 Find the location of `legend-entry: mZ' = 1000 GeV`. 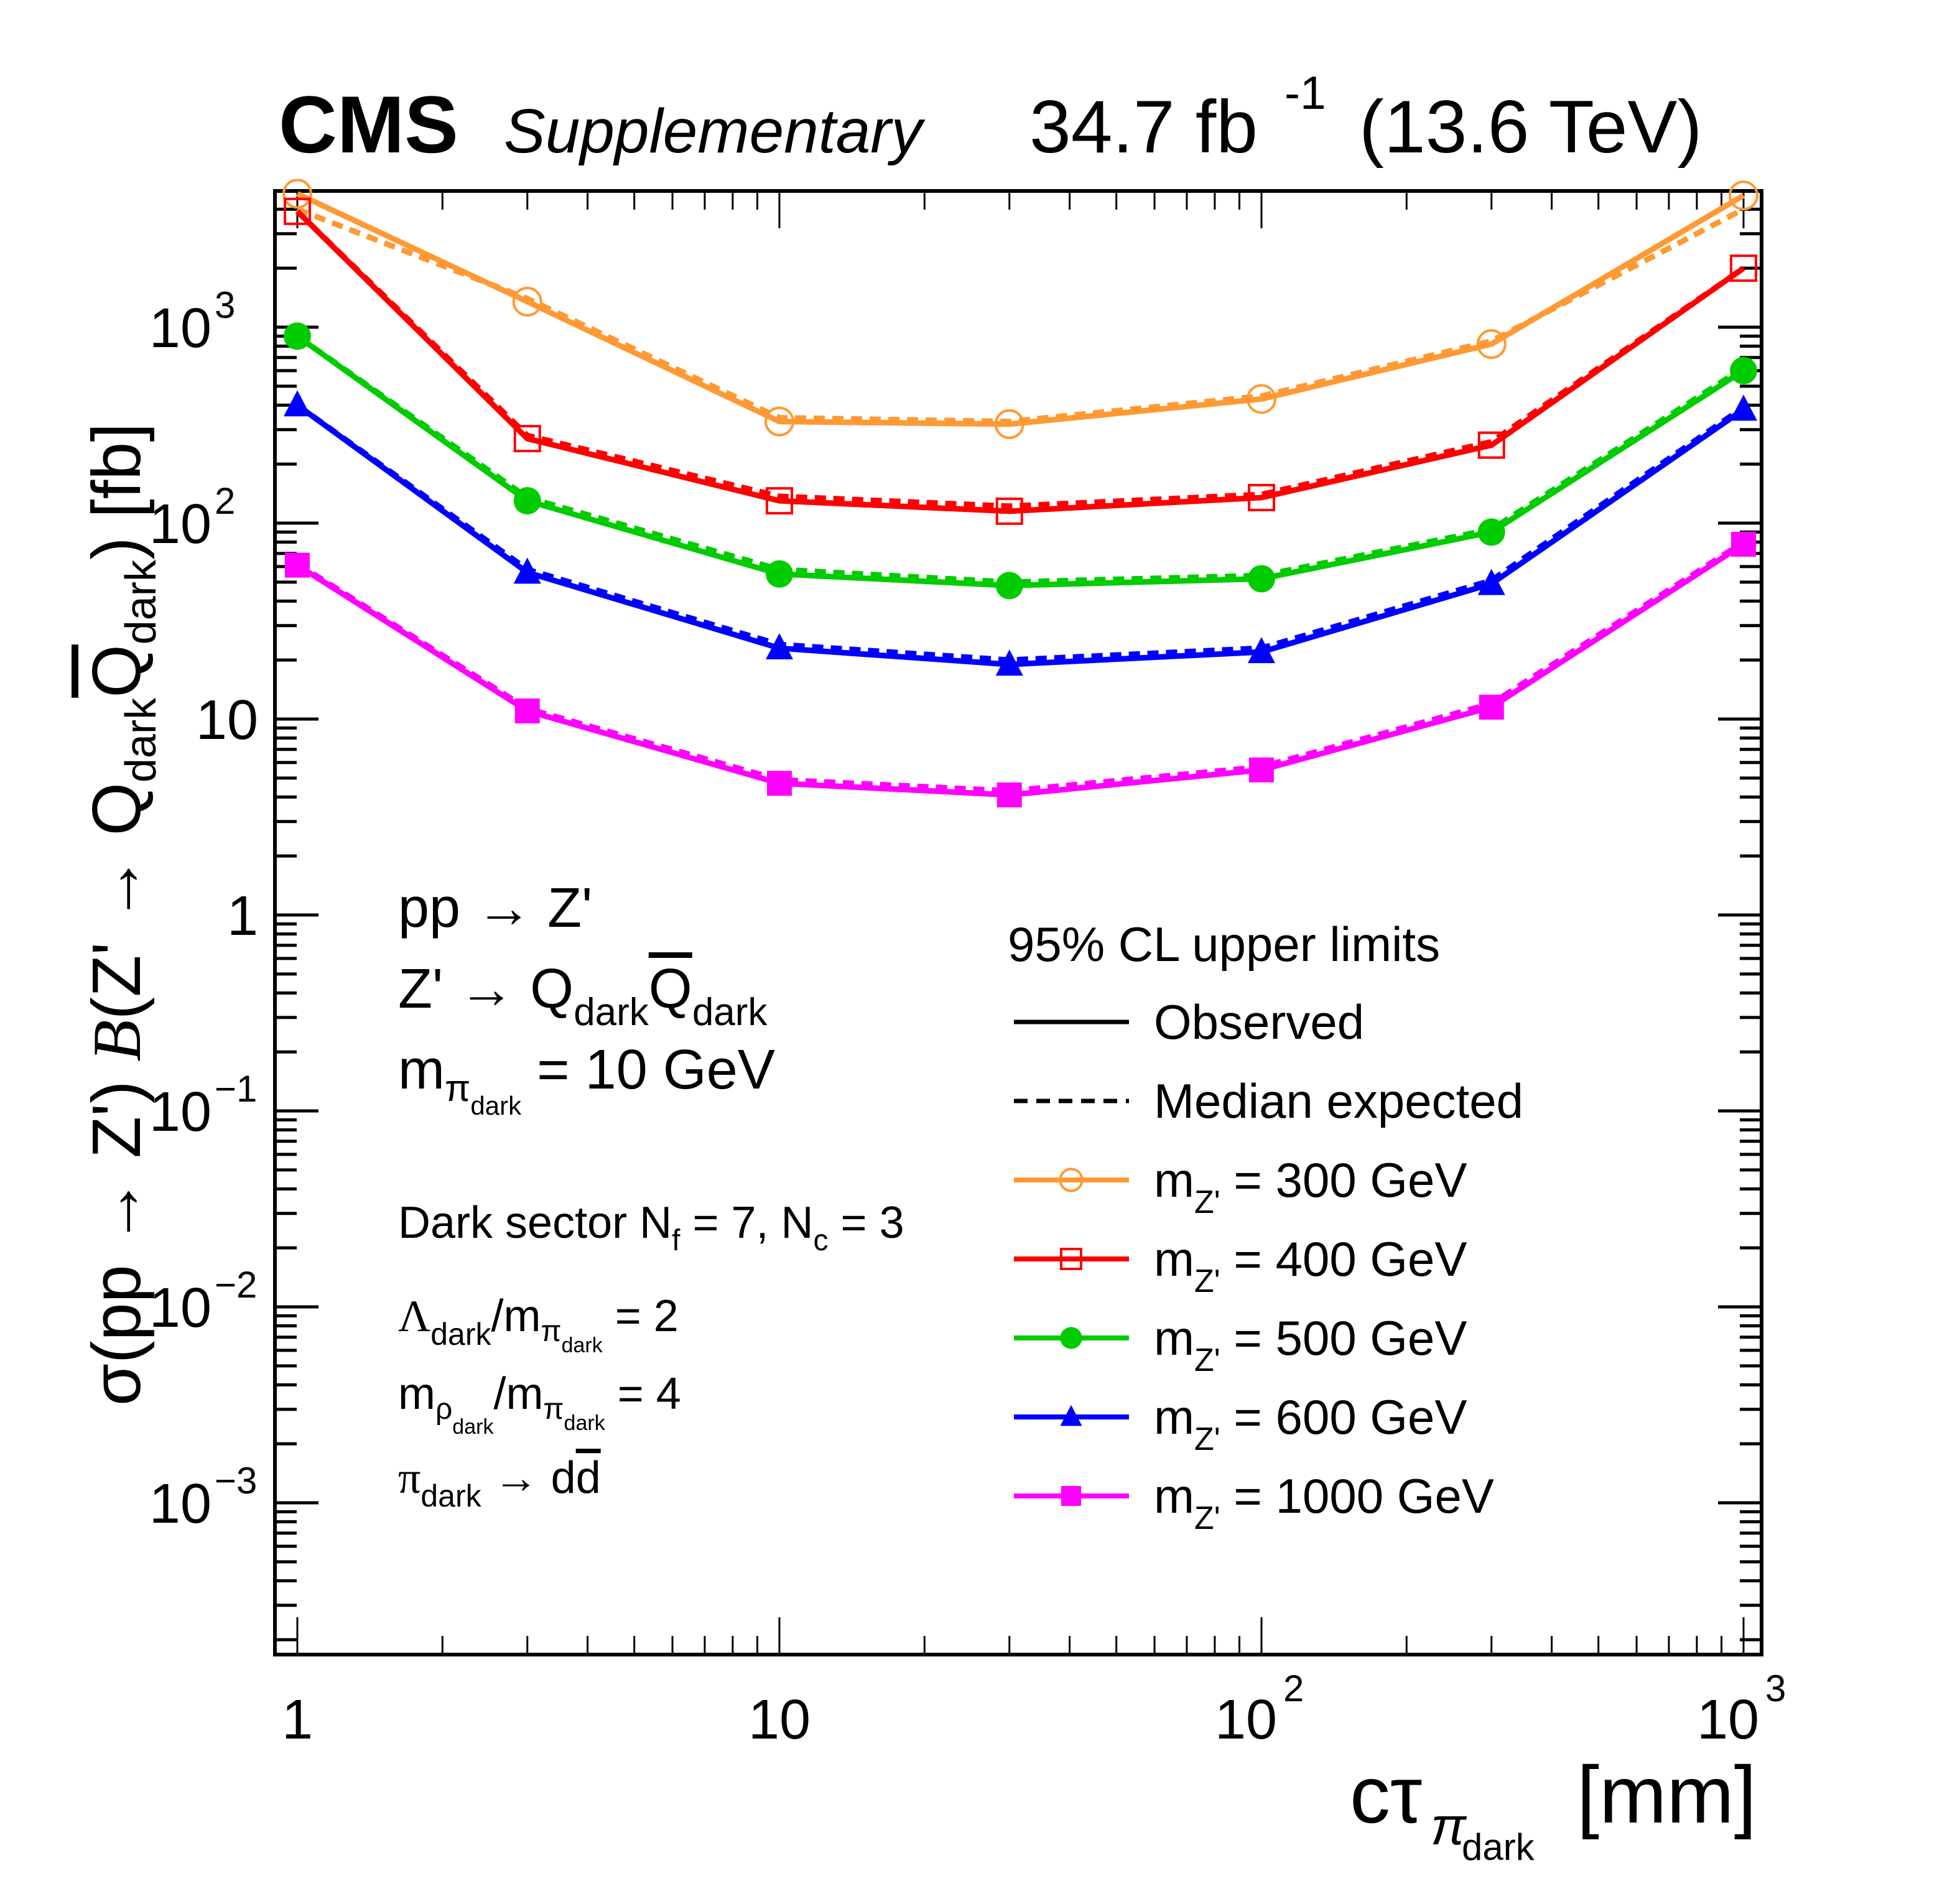

legend-entry: mZ' = 1000 GeV is located at coordinates (1254, 1502).